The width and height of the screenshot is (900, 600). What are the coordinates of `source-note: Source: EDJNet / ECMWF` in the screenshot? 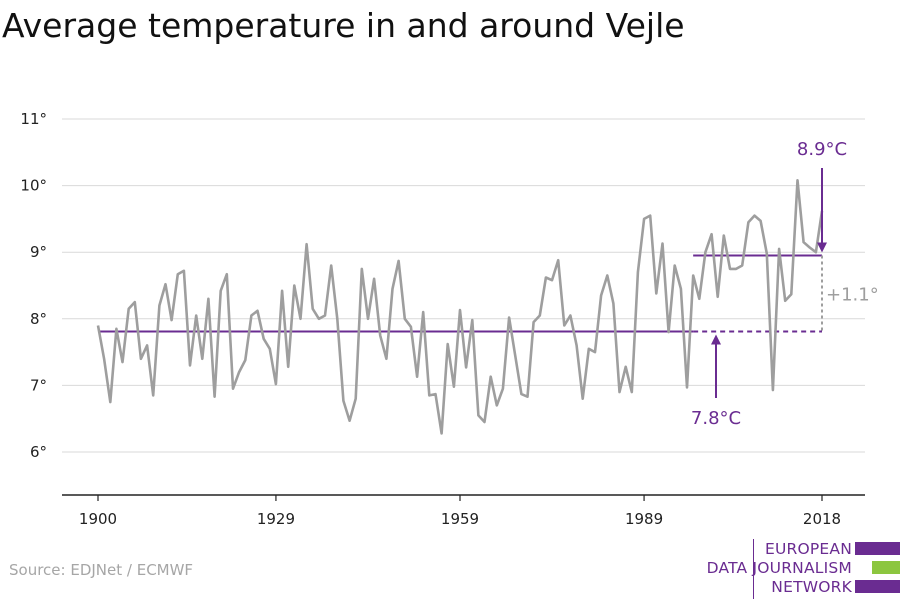 It's located at (101, 570).